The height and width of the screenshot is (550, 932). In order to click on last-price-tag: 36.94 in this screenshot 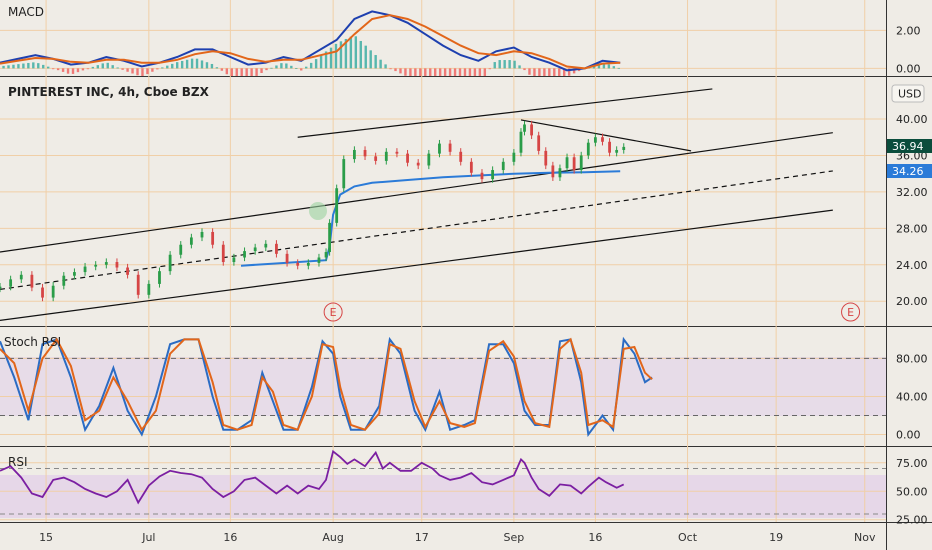, I will do `click(909, 146)`.